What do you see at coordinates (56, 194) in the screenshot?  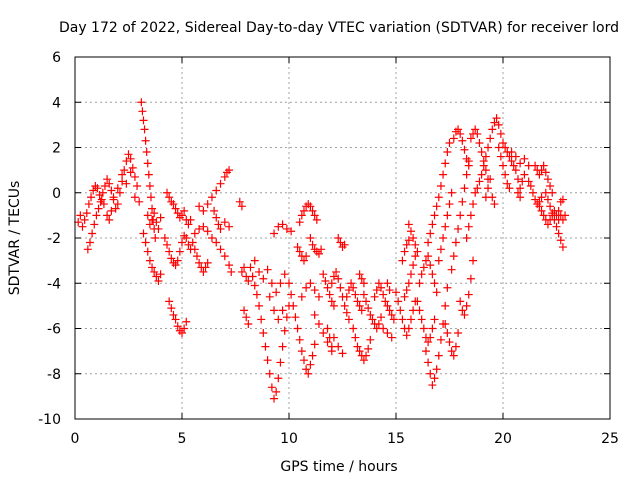 I see `y-tick-label: 0` at bounding box center [56, 194].